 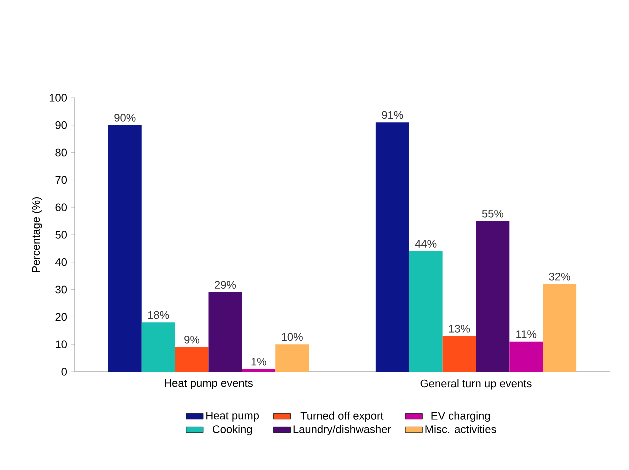 I want to click on x-tick-label: General turn up events, so click(x=476, y=385).